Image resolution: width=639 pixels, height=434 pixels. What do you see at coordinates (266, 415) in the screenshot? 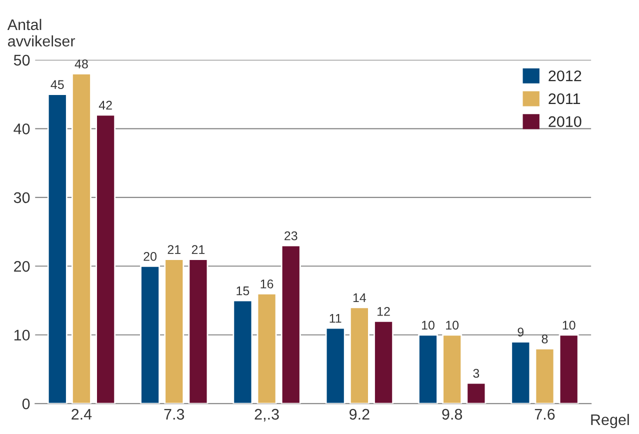
I see `x-tick-label: 2,.3` at bounding box center [266, 415].